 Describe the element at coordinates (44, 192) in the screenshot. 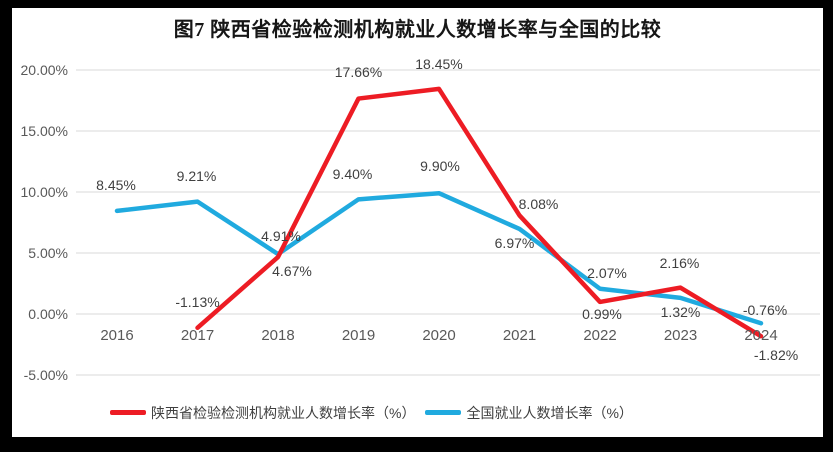

I see `y-axis-tick-label: 10.00%` at that location.